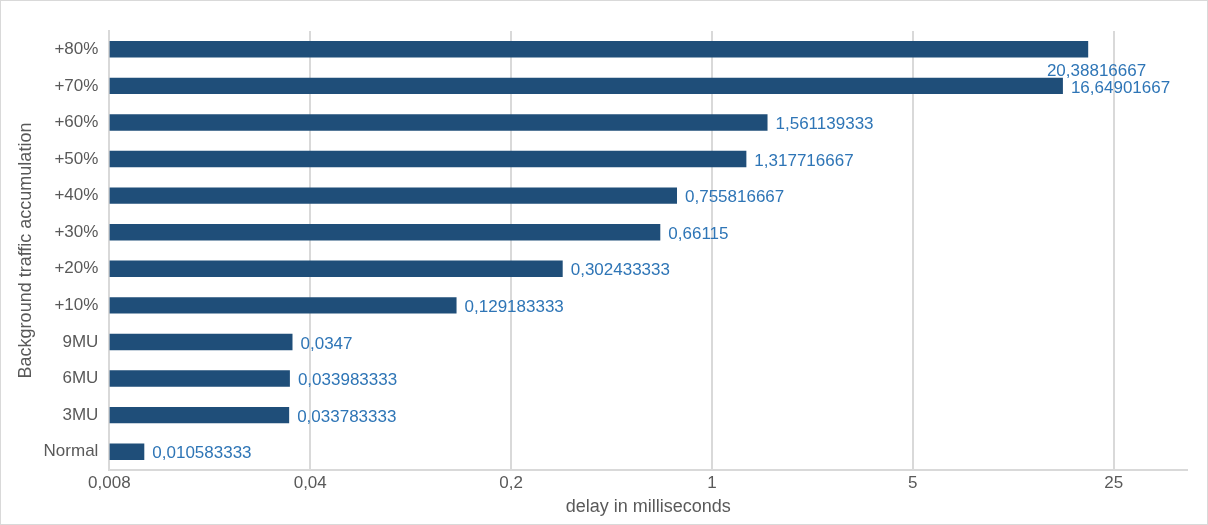 The image size is (1208, 525). I want to click on x-tick-label: 25, so click(1114, 482).